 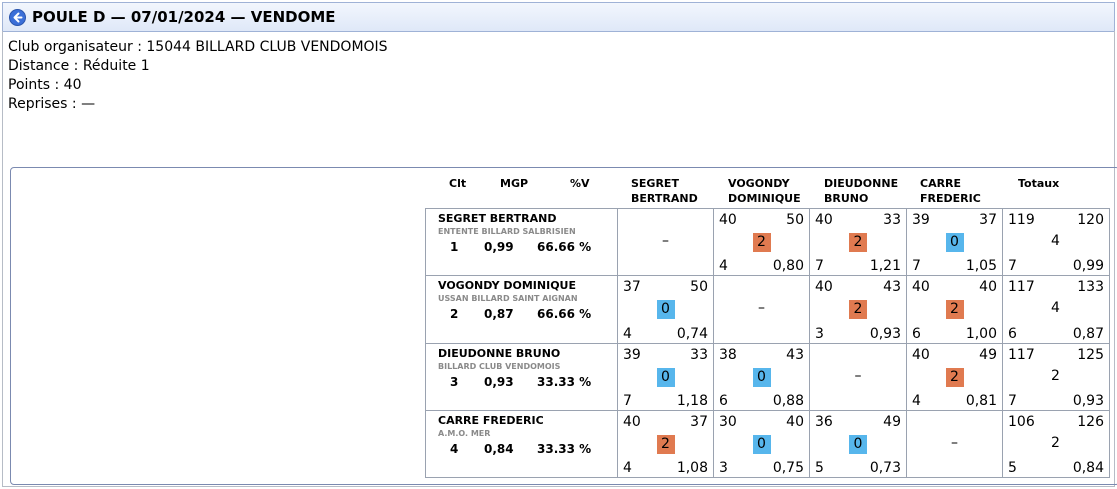 I want to click on points-scored: 38, so click(x=728, y=355).